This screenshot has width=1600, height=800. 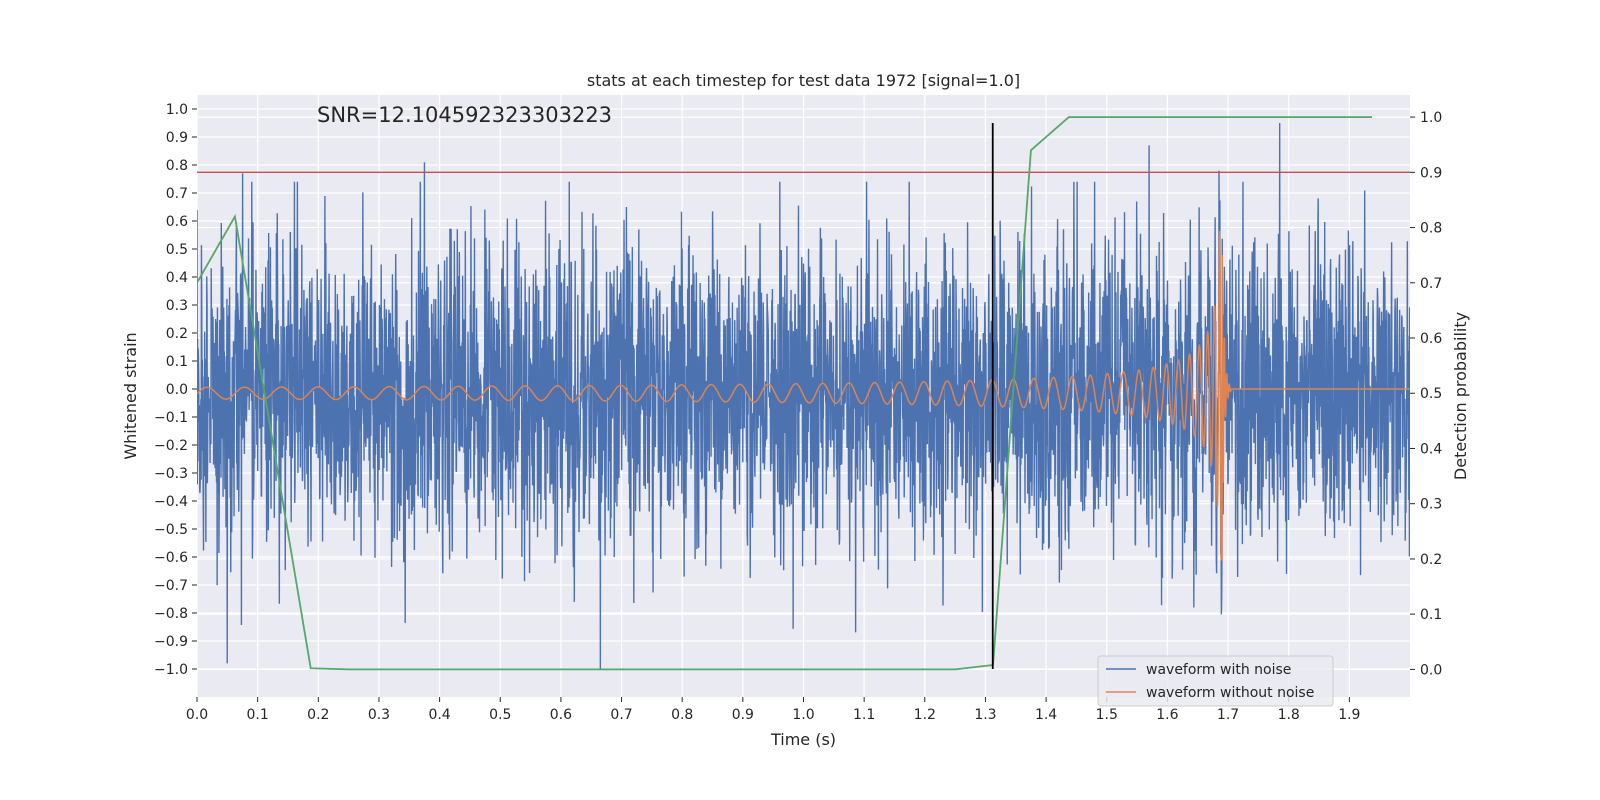 I want to click on y2-tick-label: 0.9, so click(x=1431, y=173).